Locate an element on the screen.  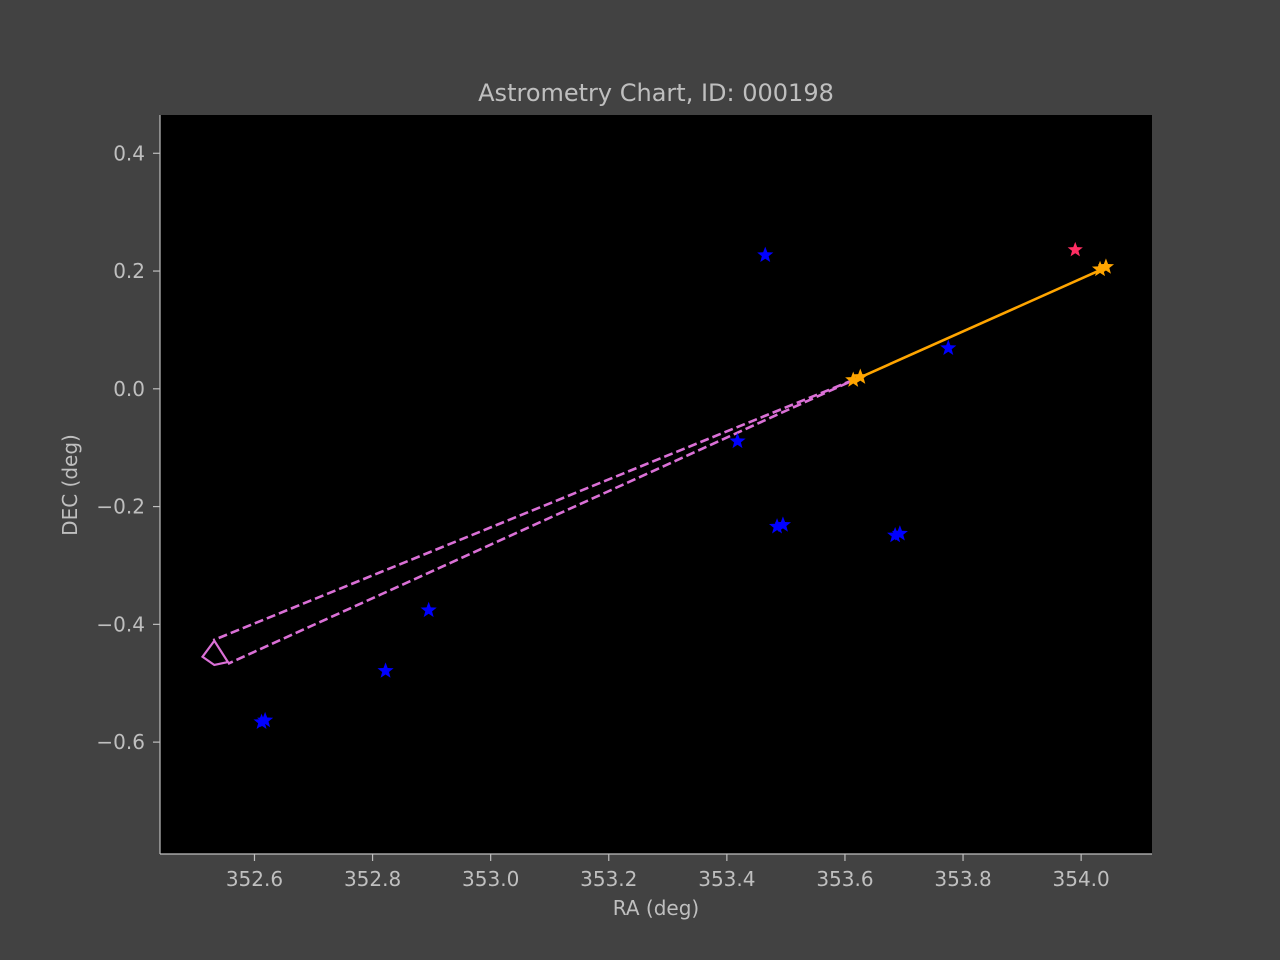
x-axis-label: RA (deg) is located at coordinates (656, 908).